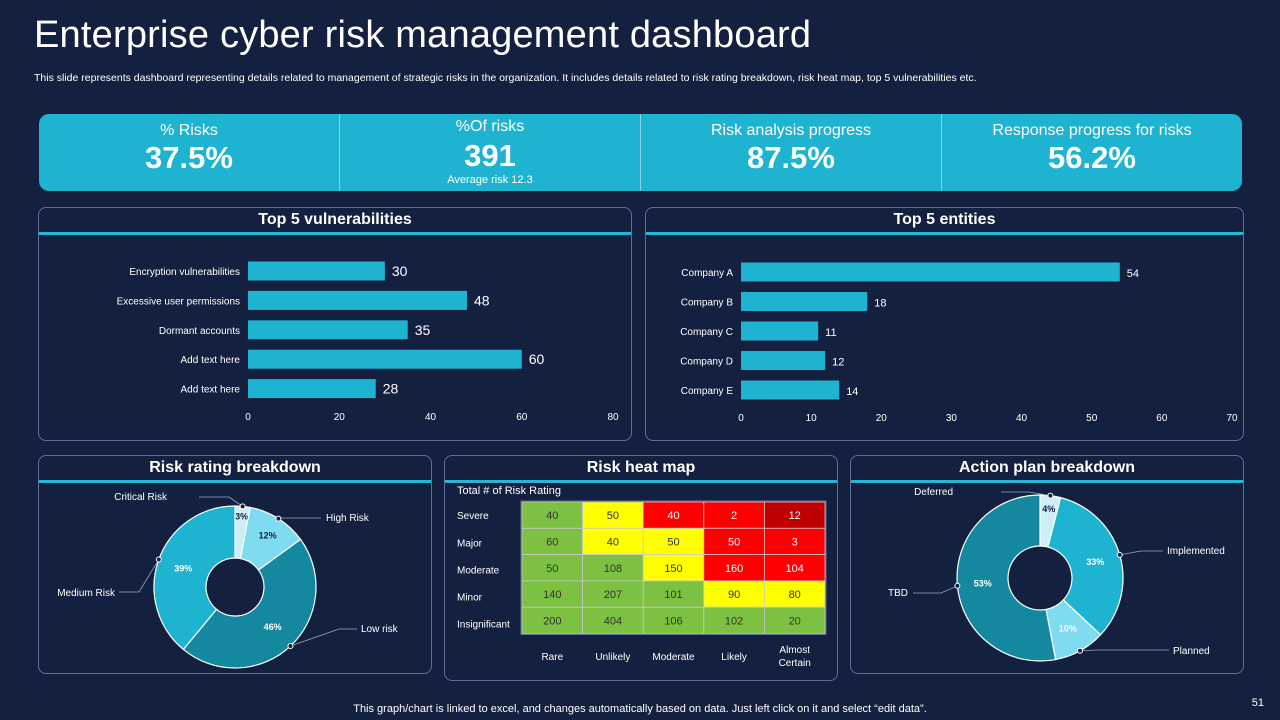 Image resolution: width=1280 pixels, height=720 pixels. Describe the element at coordinates (641, 469) in the screenshot. I see `panel-title: Risk heat map` at that location.